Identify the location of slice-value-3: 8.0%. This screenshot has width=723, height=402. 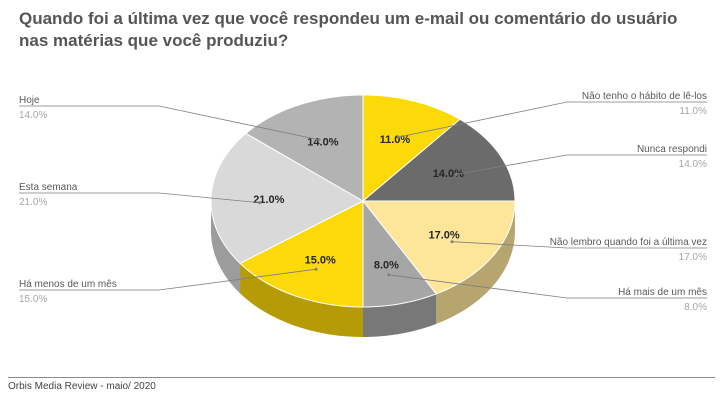
(695, 307).